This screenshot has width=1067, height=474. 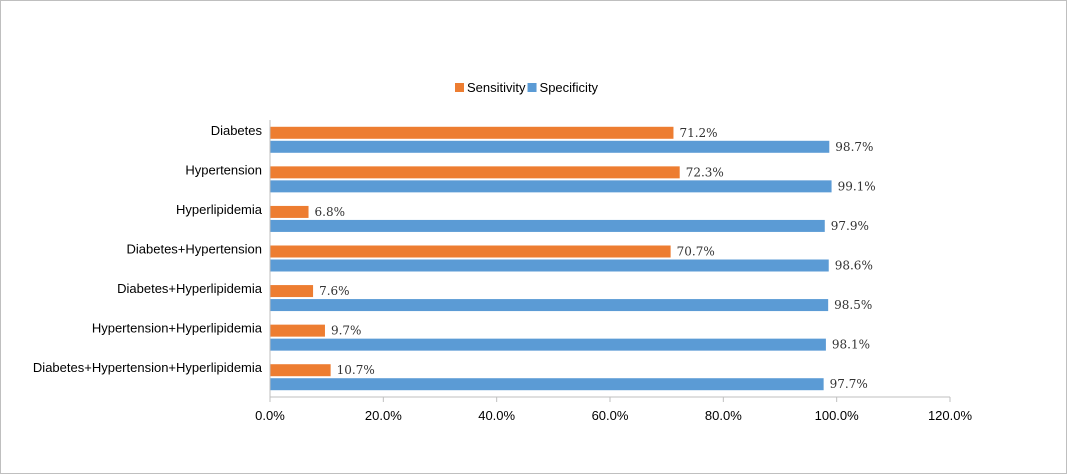 I want to click on x-tick-label: 80.0%, so click(x=723, y=415).